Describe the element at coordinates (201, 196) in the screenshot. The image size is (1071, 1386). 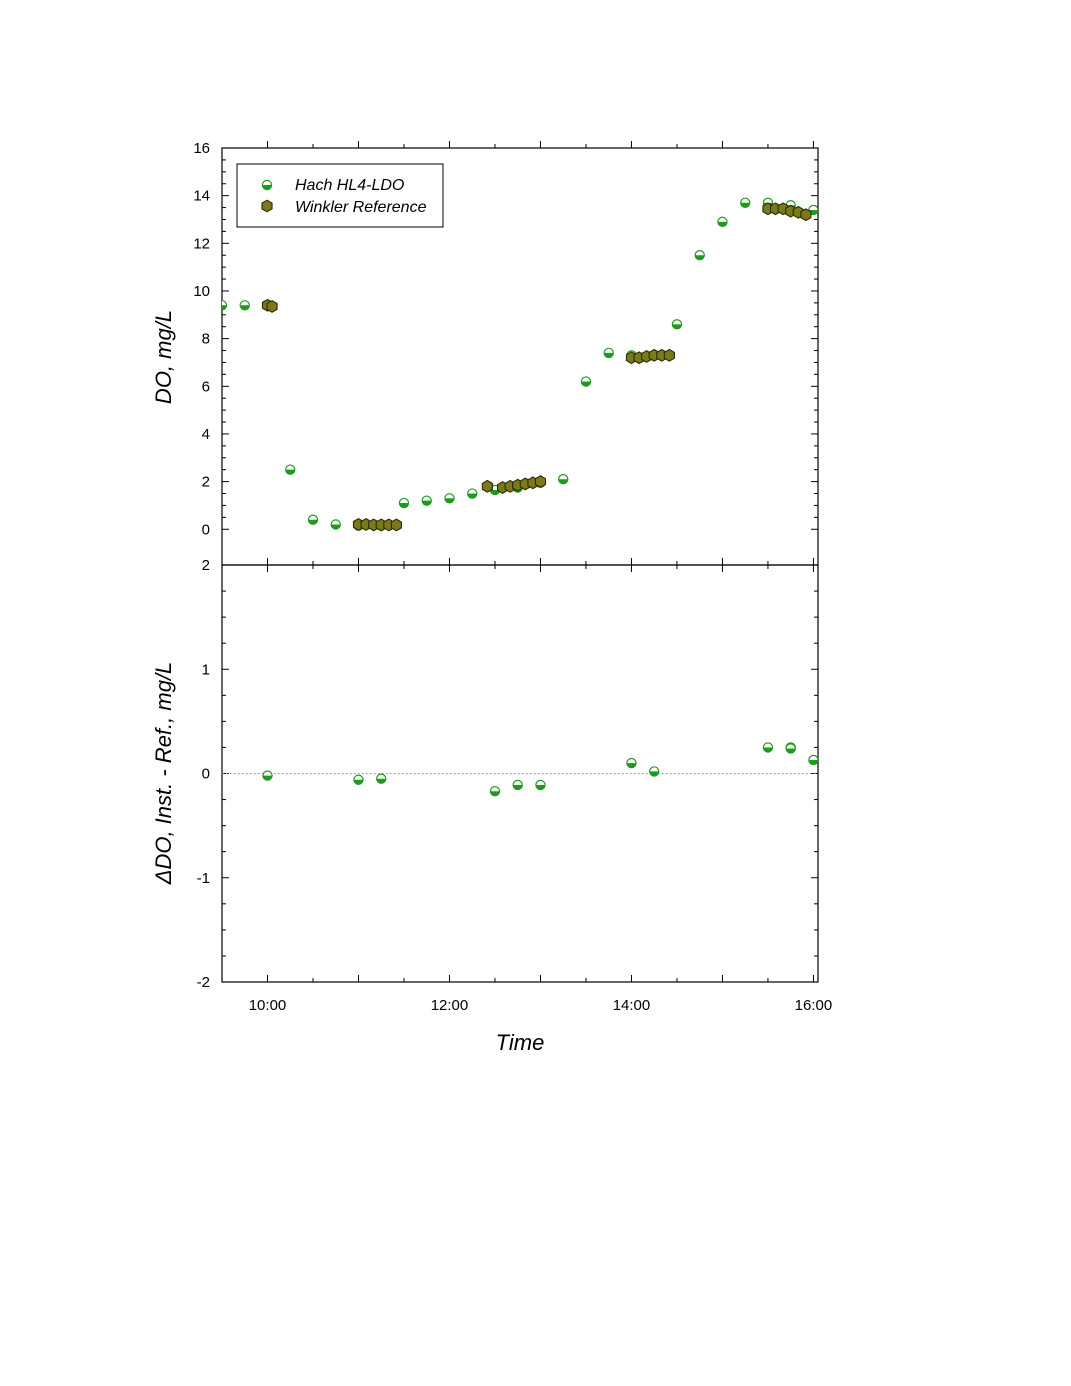
I see `top-y-tick-label: 14` at that location.